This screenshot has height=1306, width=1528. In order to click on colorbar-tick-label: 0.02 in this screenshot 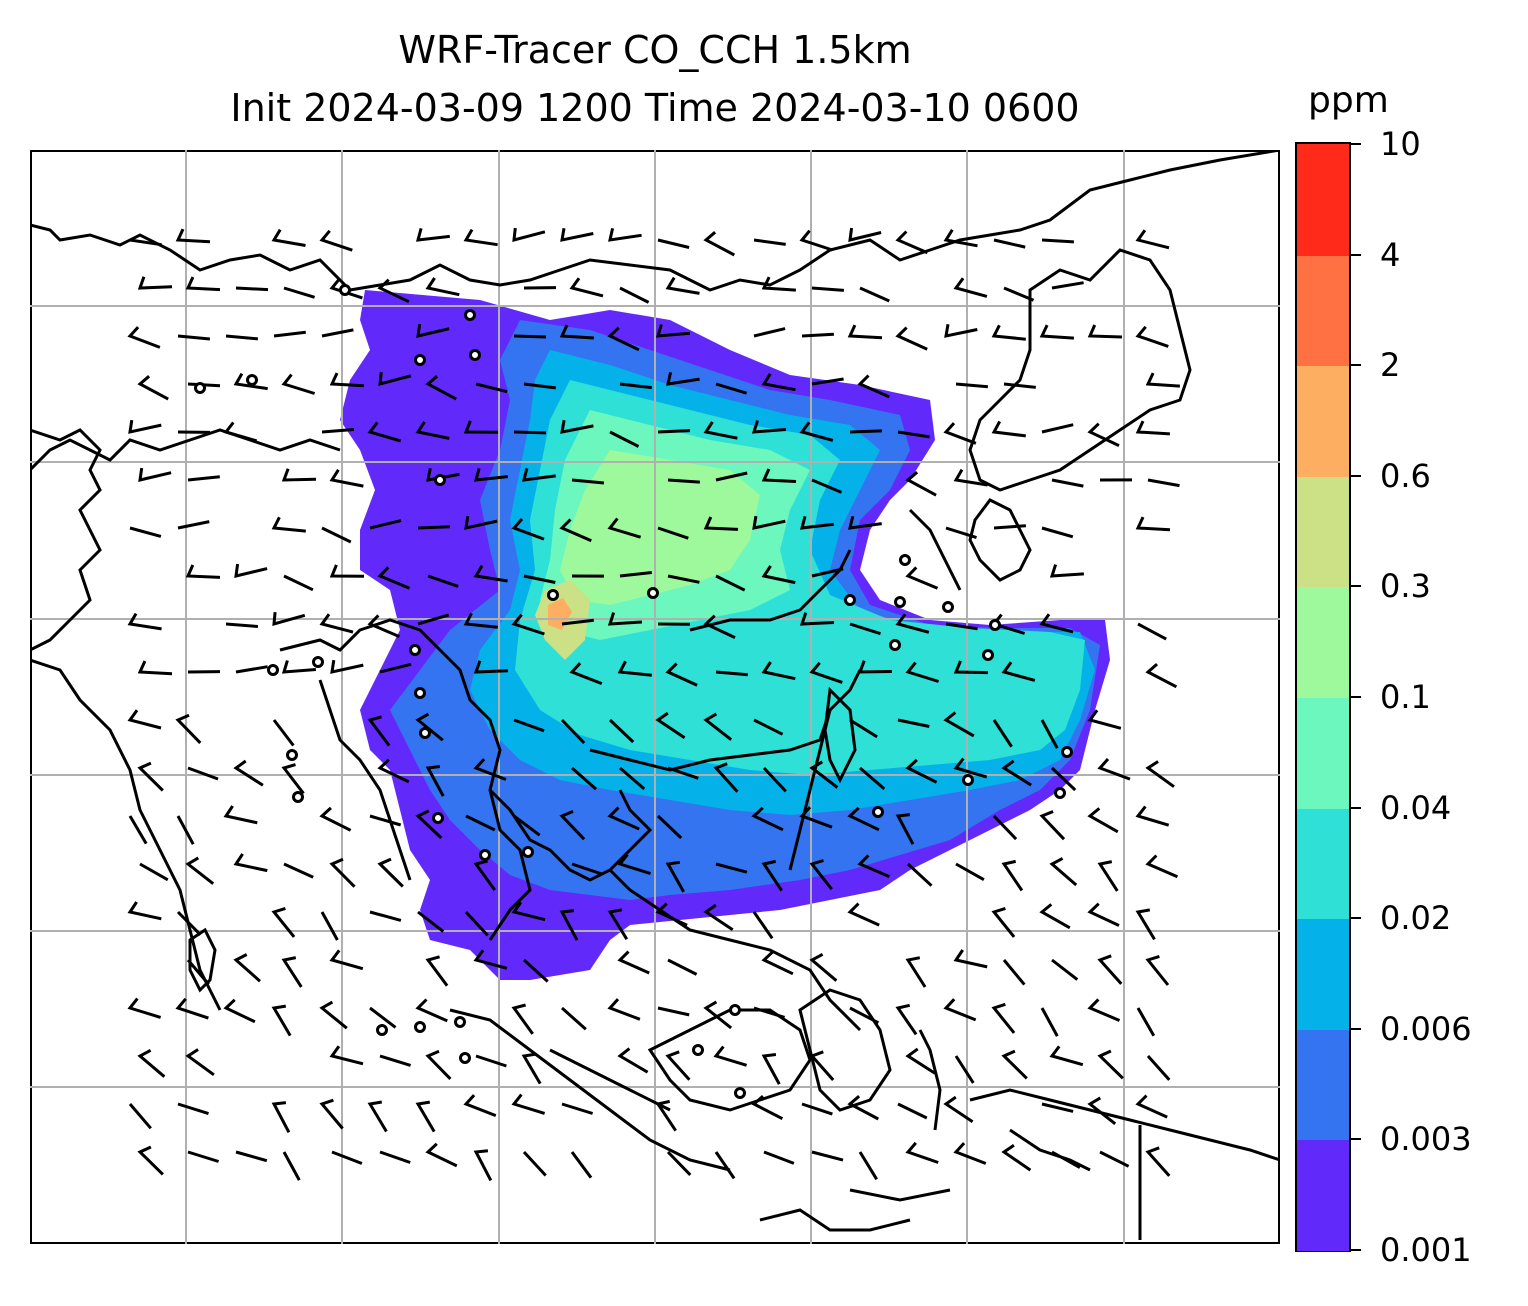, I will do `click(1416, 918)`.